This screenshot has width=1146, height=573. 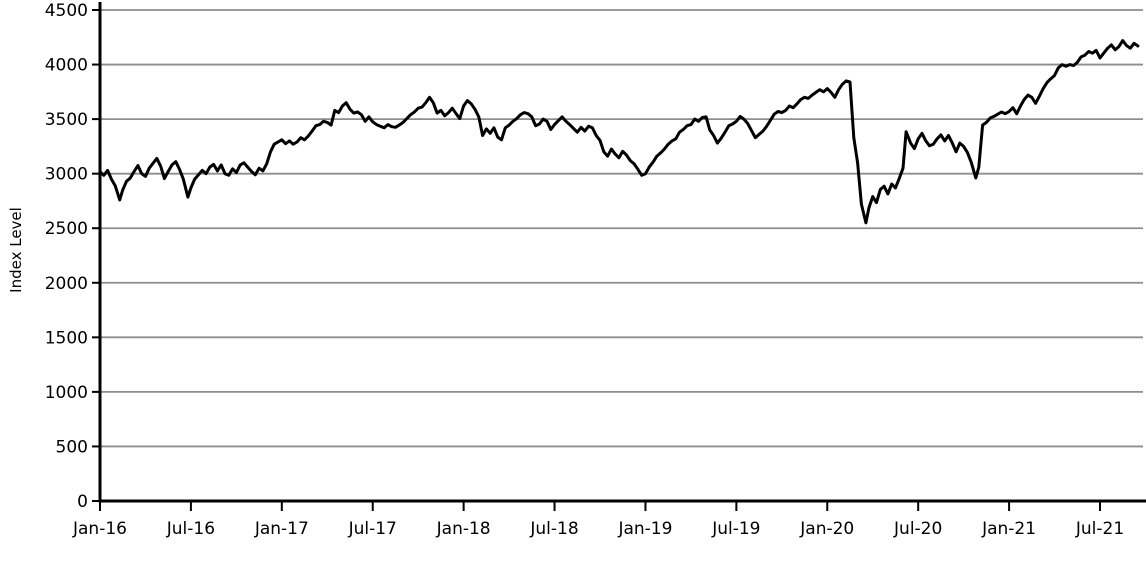 What do you see at coordinates (66, 284) in the screenshot?
I see `y-tick-label: 2000` at bounding box center [66, 284].